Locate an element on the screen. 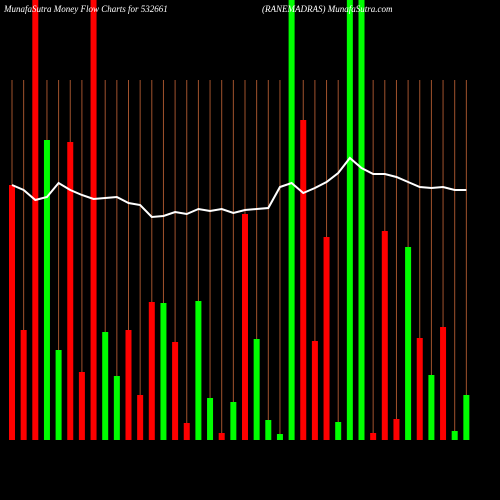  chart-subtitle: (RANEMADRAS) MunafaSutra.com is located at coordinates (327, 9).